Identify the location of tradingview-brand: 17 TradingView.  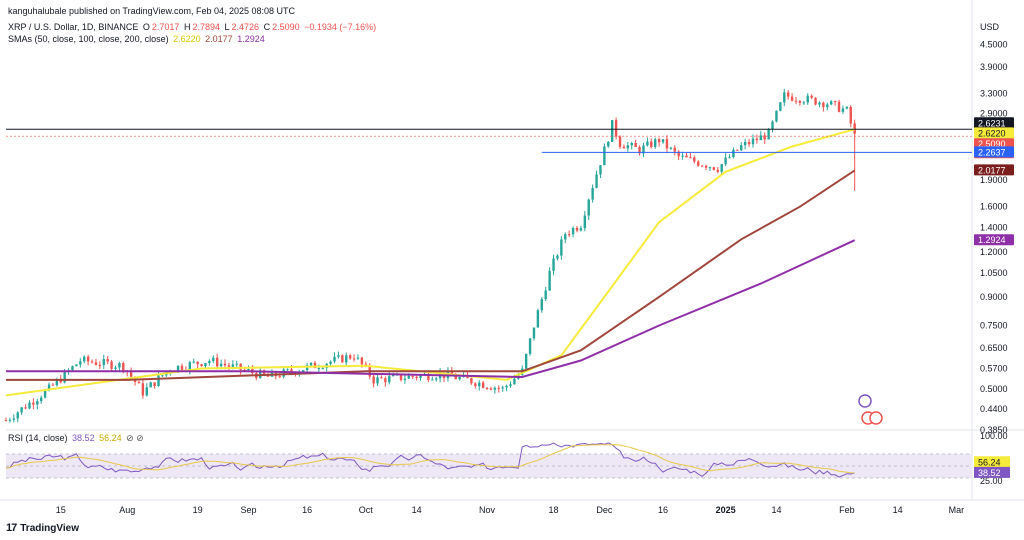
(42, 528).